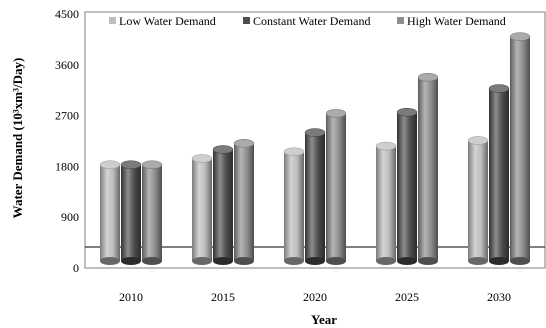 The image size is (546, 328). Describe the element at coordinates (17, 138) in the screenshot. I see `y-axis-title: Water Demand (10³xm³/Day)` at that location.